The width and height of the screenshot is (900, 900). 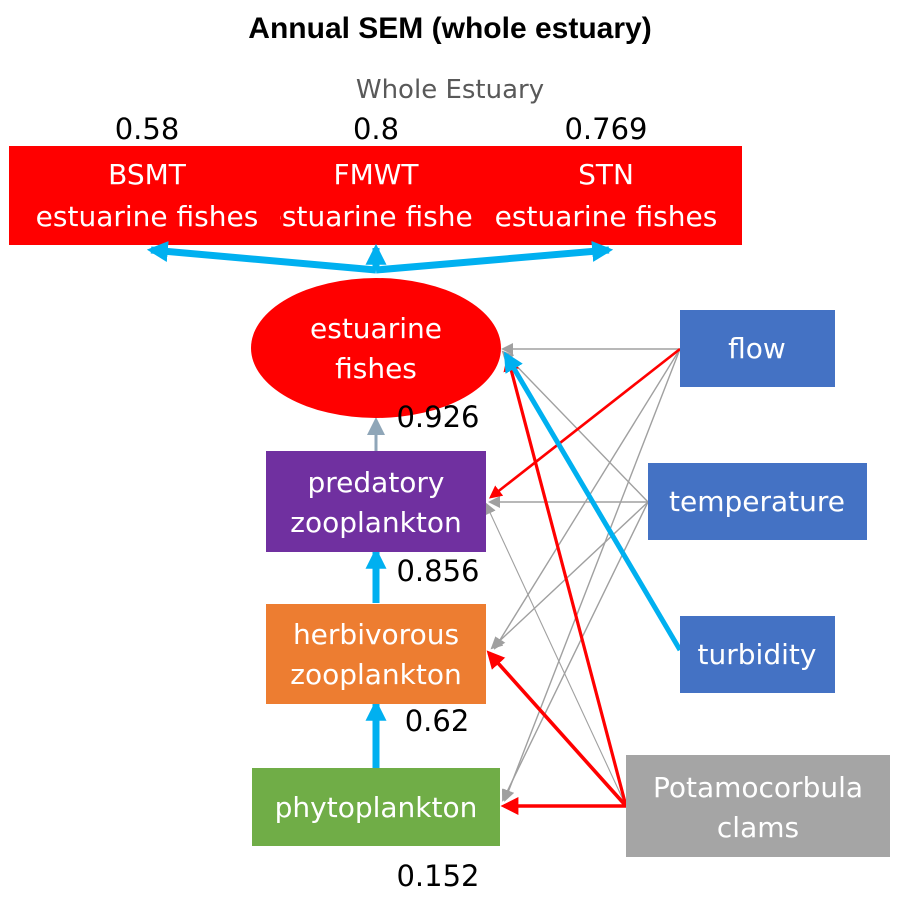 I want to click on phytoplankton-box, so click(x=376, y=807).